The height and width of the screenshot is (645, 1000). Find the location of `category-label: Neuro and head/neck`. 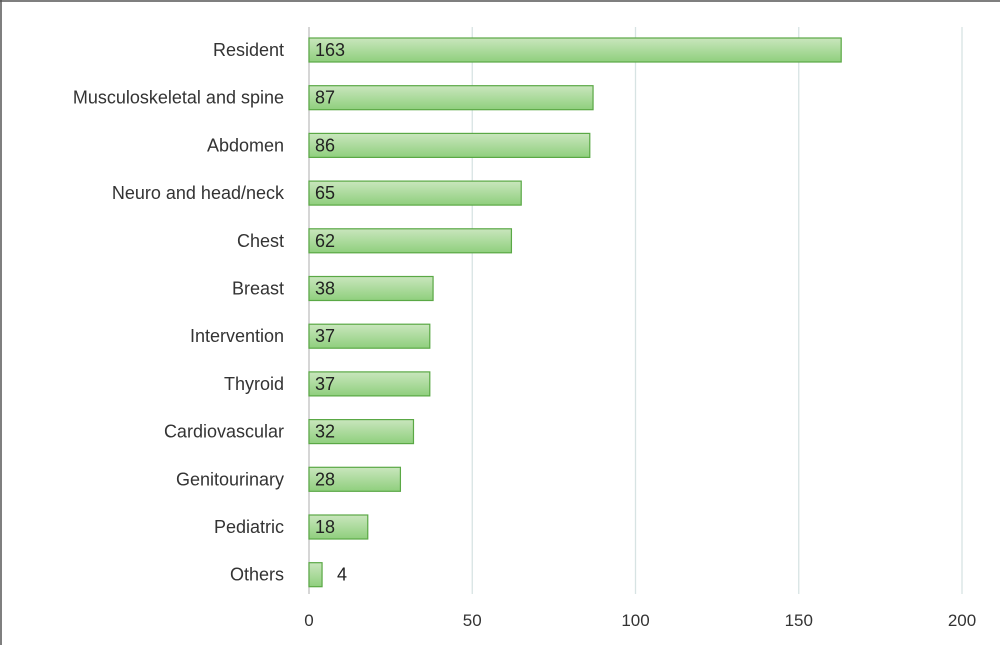

category-label: Neuro and head/neck is located at coordinates (198, 193).